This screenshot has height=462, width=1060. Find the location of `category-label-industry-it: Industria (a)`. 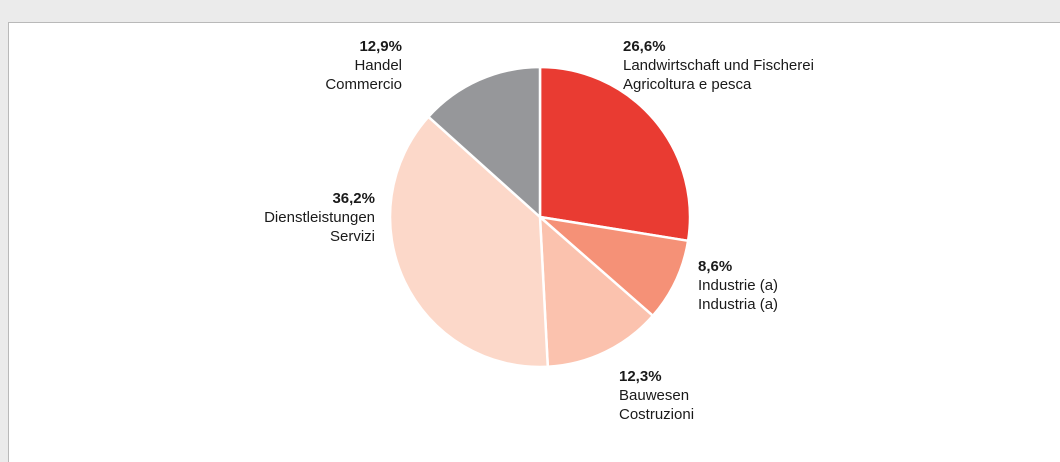

category-label-industry-it: Industria (a) is located at coordinates (738, 304).